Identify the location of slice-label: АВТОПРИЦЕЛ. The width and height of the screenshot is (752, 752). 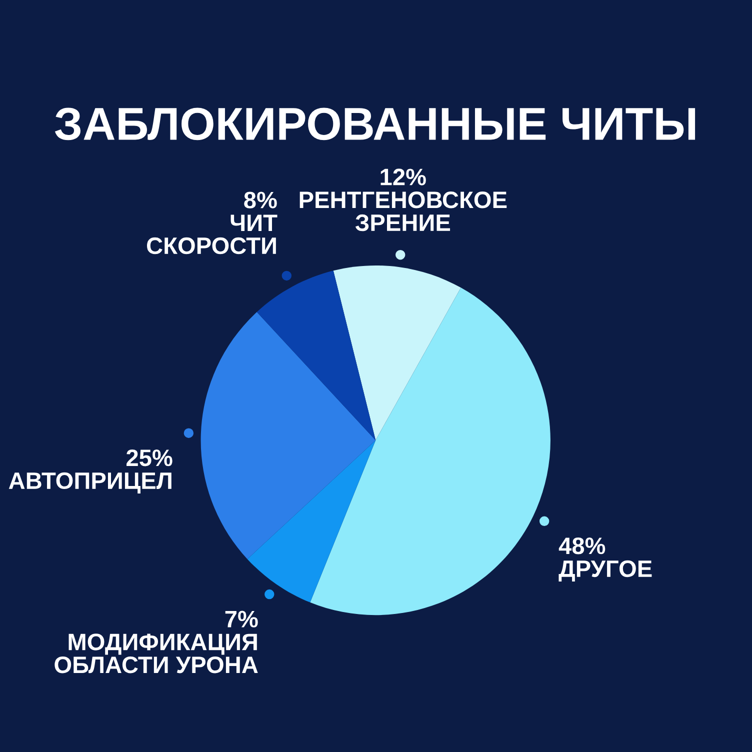
(90, 483).